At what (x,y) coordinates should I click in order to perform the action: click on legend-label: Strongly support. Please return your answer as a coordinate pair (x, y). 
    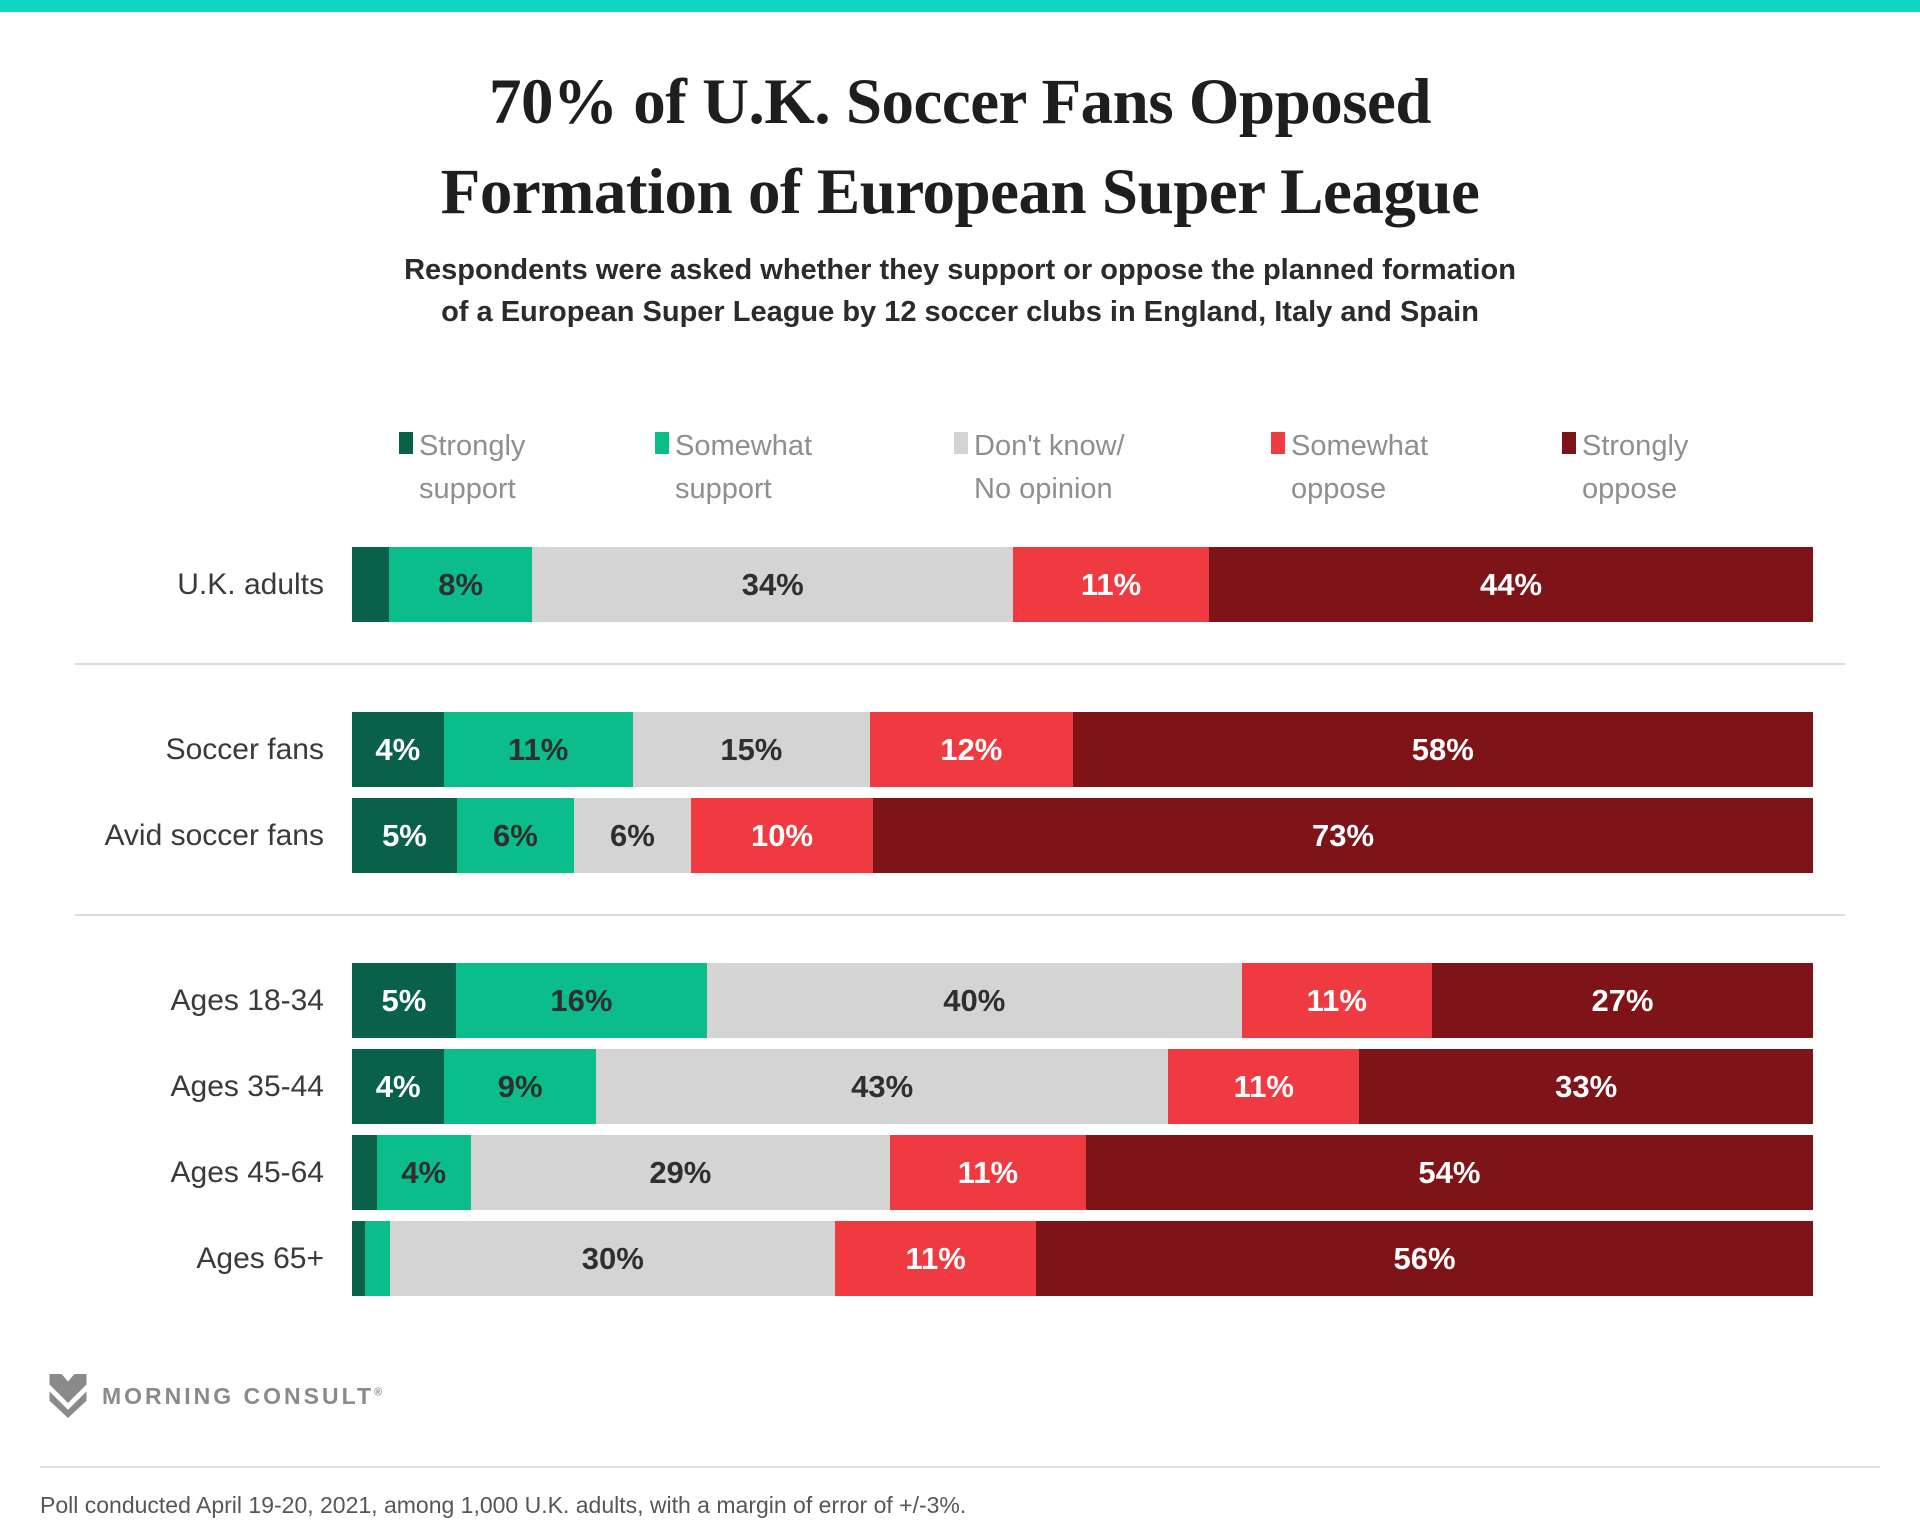
    Looking at the image, I should click on (472, 467).